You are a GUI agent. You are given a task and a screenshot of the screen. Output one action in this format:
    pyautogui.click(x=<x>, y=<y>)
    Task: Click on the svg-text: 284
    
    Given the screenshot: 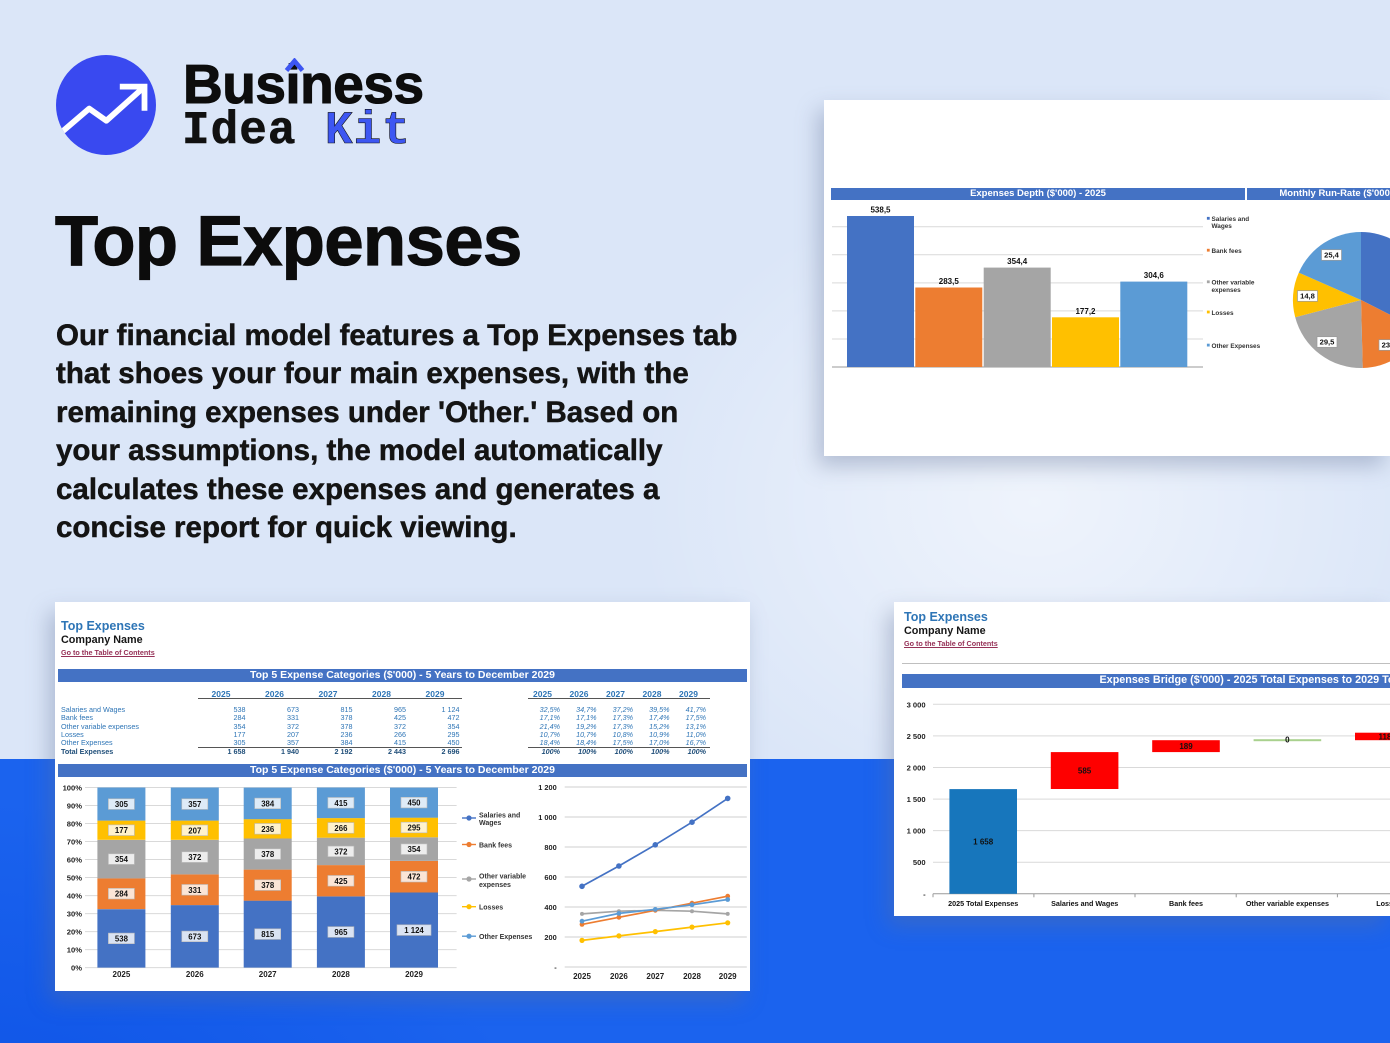 What is the action you would take?
    pyautogui.click(x=122, y=894)
    